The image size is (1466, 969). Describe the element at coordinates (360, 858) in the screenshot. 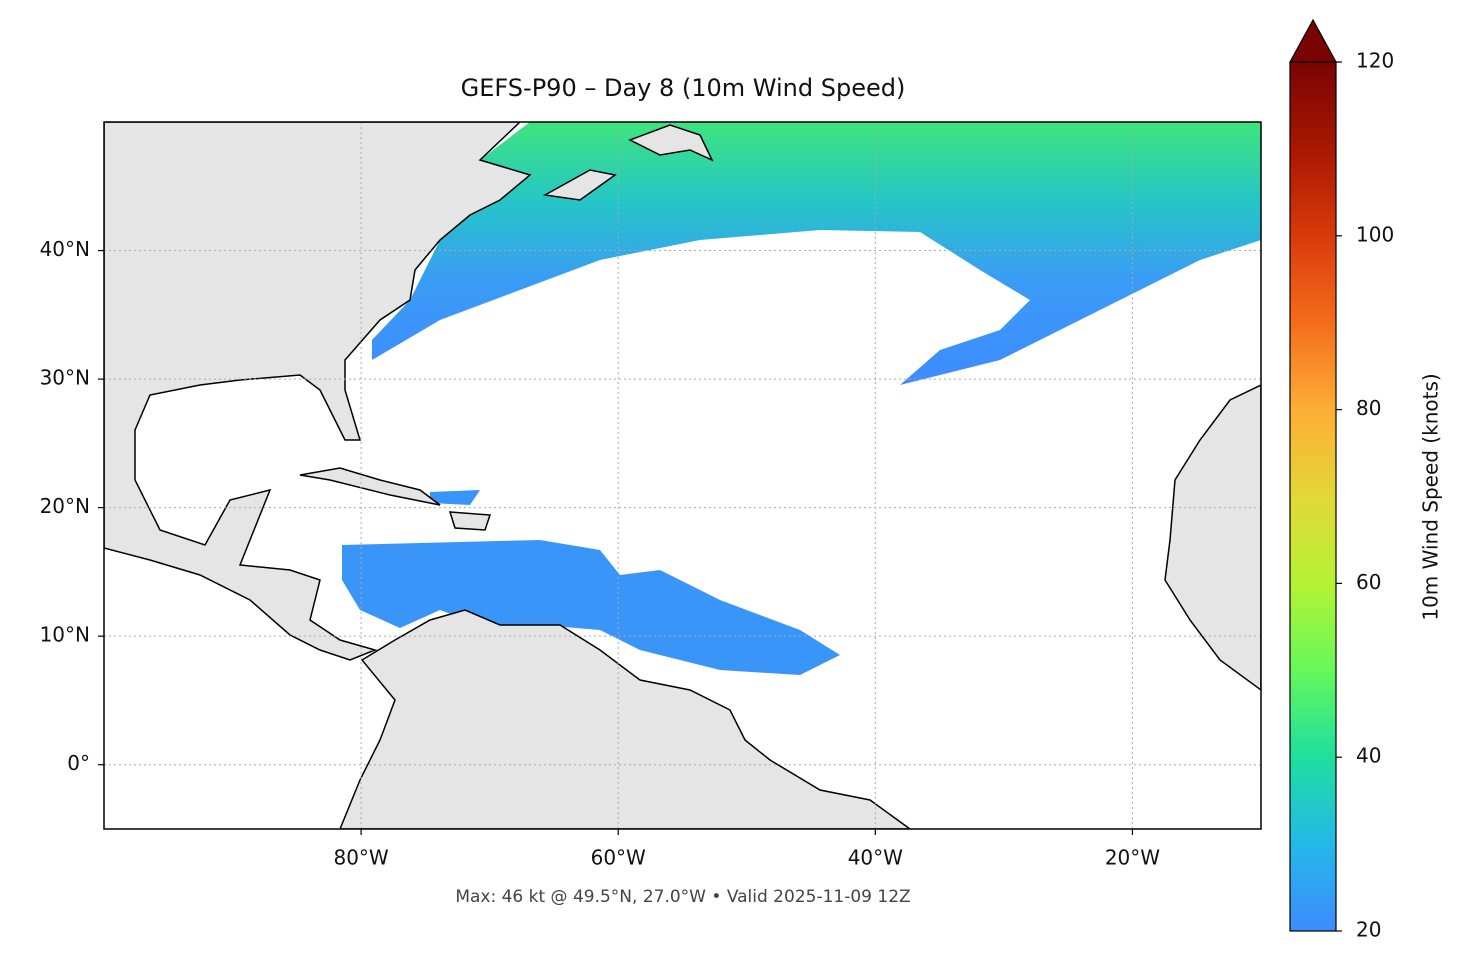

I see `x-tick-label: 80°W` at that location.